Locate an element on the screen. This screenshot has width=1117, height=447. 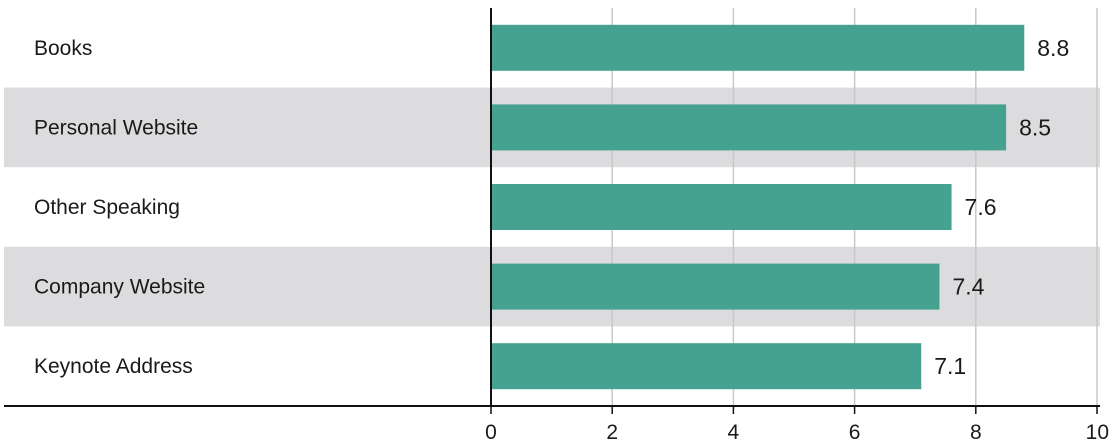
x-tick-label: 8 is located at coordinates (976, 432).